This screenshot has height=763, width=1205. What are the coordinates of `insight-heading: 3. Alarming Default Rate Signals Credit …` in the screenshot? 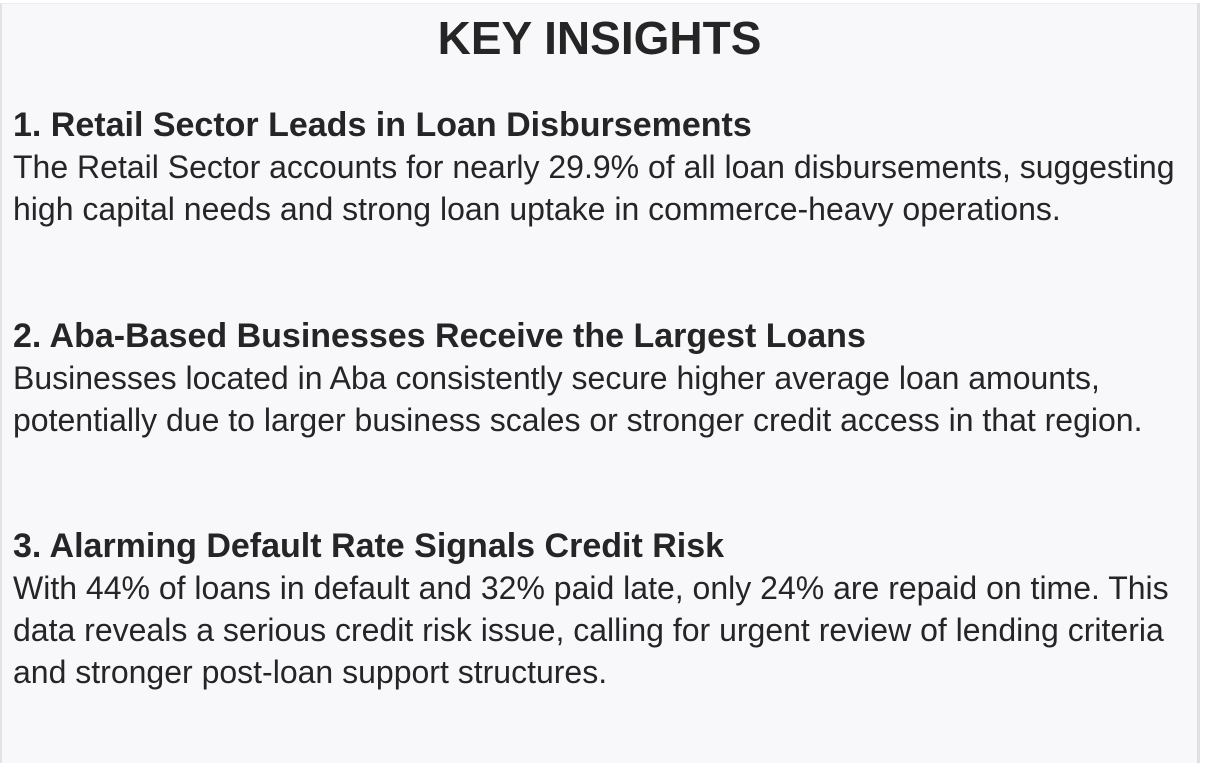 It's located at (369, 546).